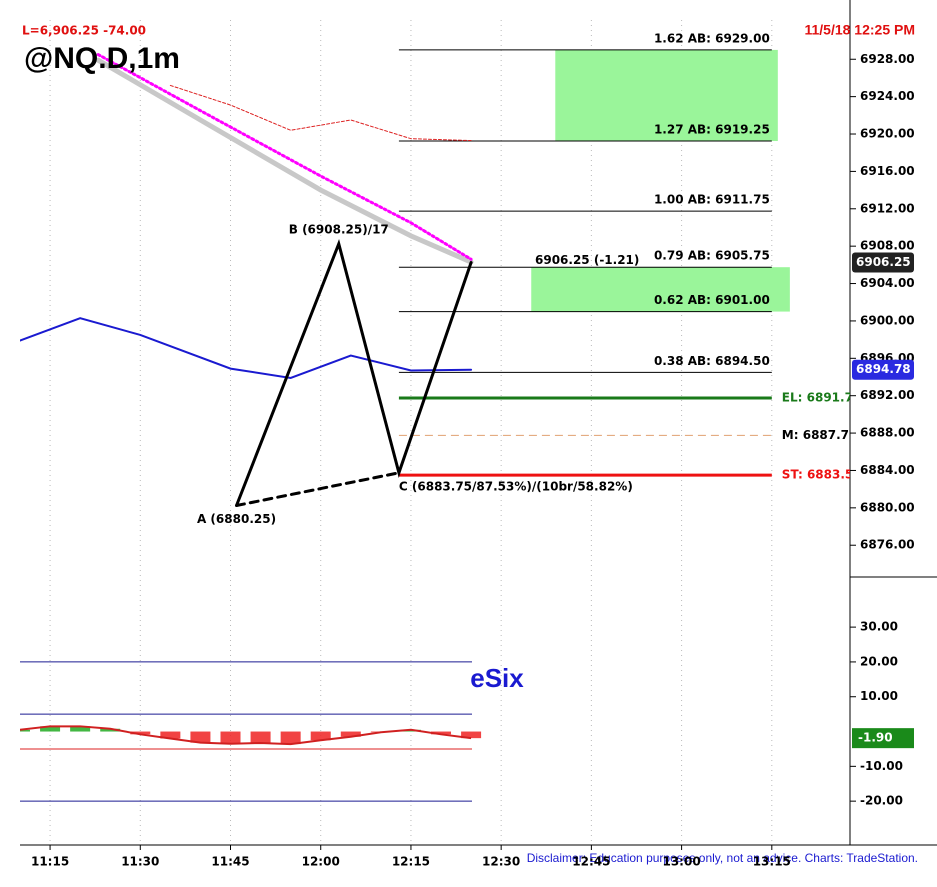  What do you see at coordinates (516, 486) in the screenshot?
I see `pattern-label: C (6883.75/87.53%)/(10br/58.82%)` at bounding box center [516, 486].